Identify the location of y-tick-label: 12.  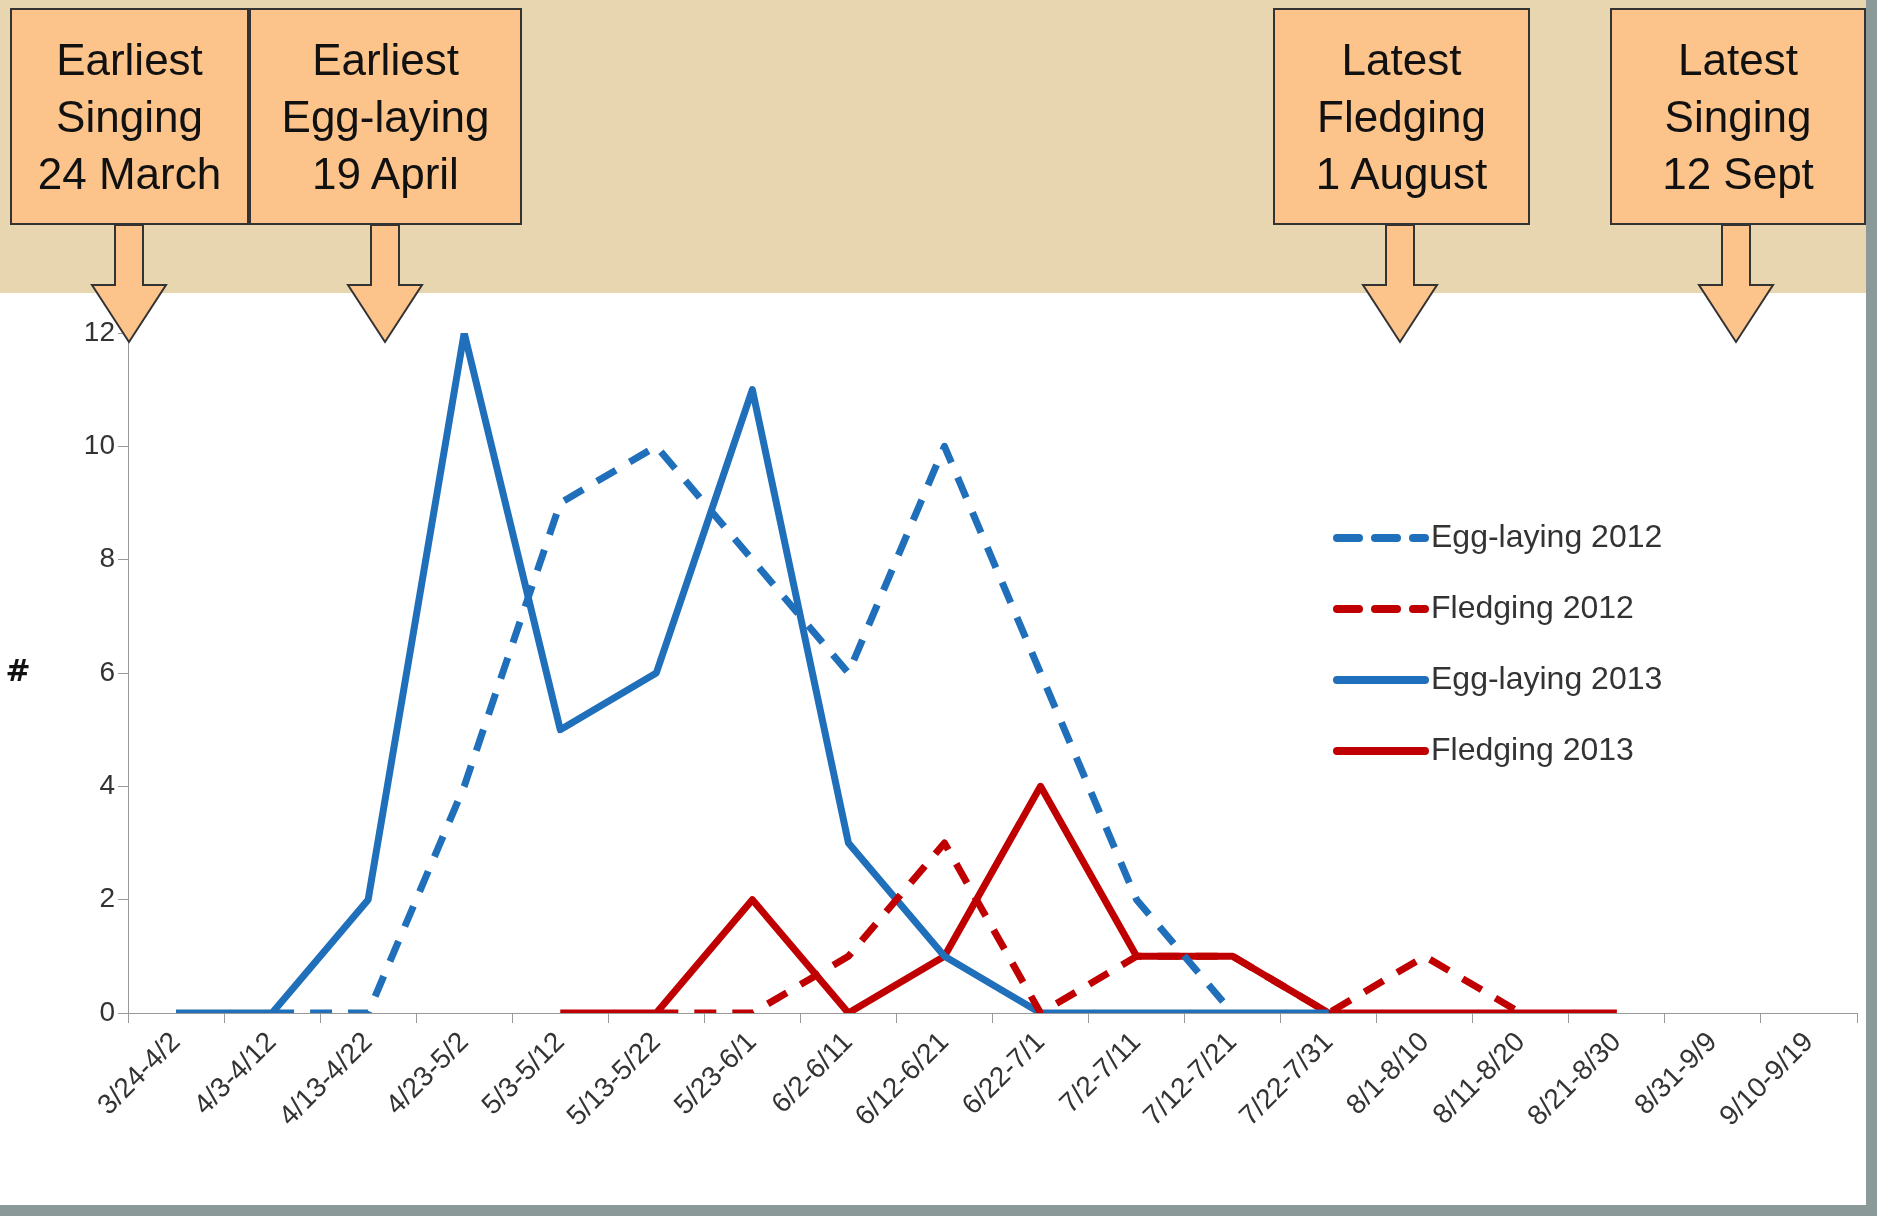
(99, 331).